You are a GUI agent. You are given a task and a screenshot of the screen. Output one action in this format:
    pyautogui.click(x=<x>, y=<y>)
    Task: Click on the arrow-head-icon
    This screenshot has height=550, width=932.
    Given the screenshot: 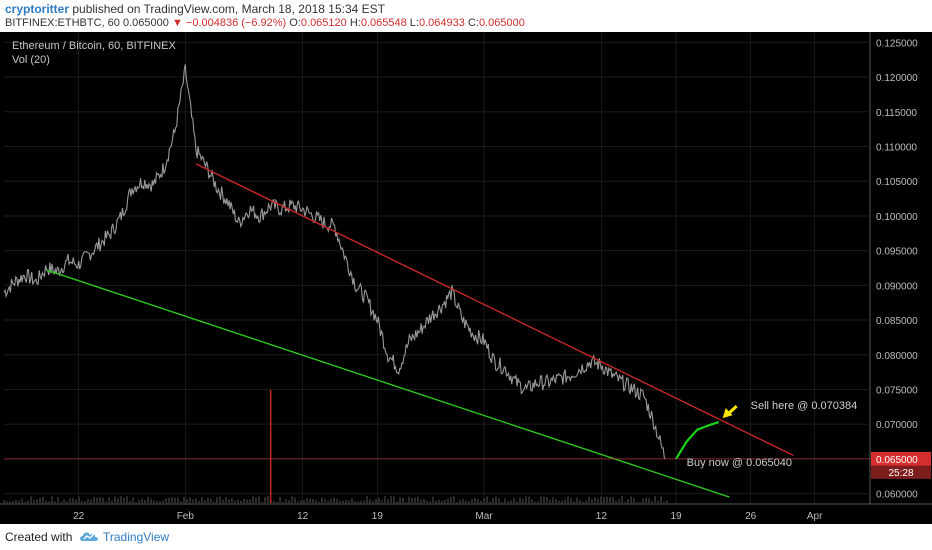 What is the action you would take?
    pyautogui.click(x=727, y=413)
    